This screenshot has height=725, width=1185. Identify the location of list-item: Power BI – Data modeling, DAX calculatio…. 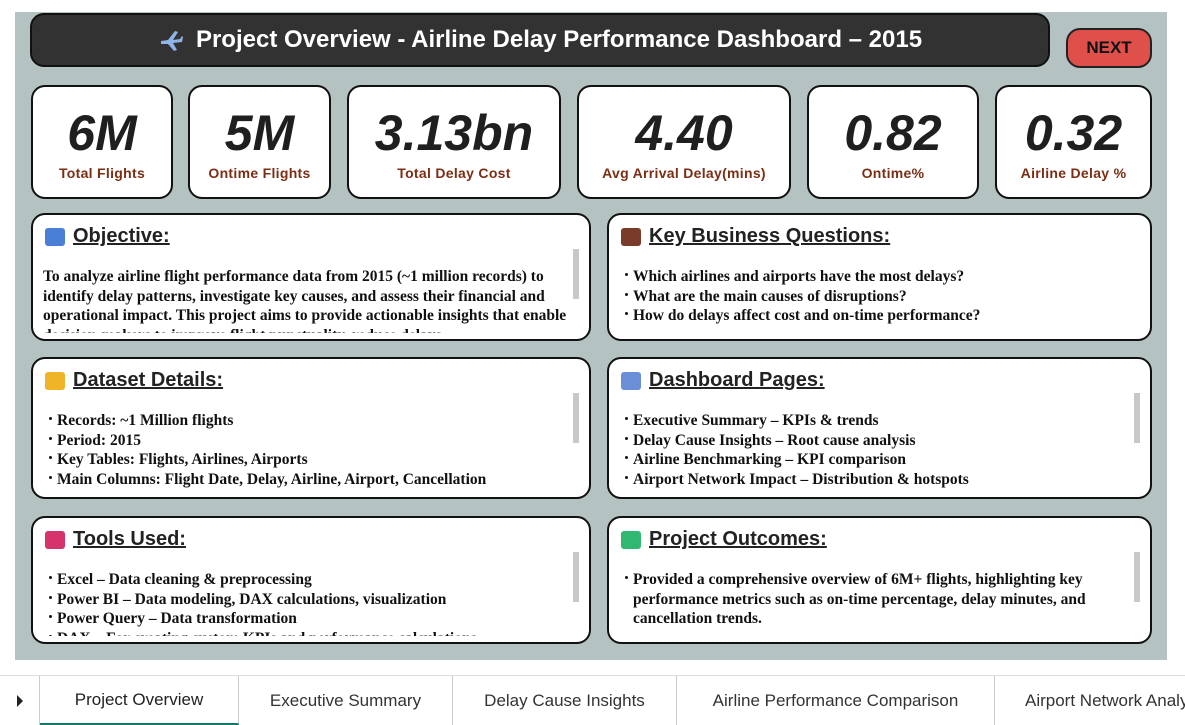
(305, 600).